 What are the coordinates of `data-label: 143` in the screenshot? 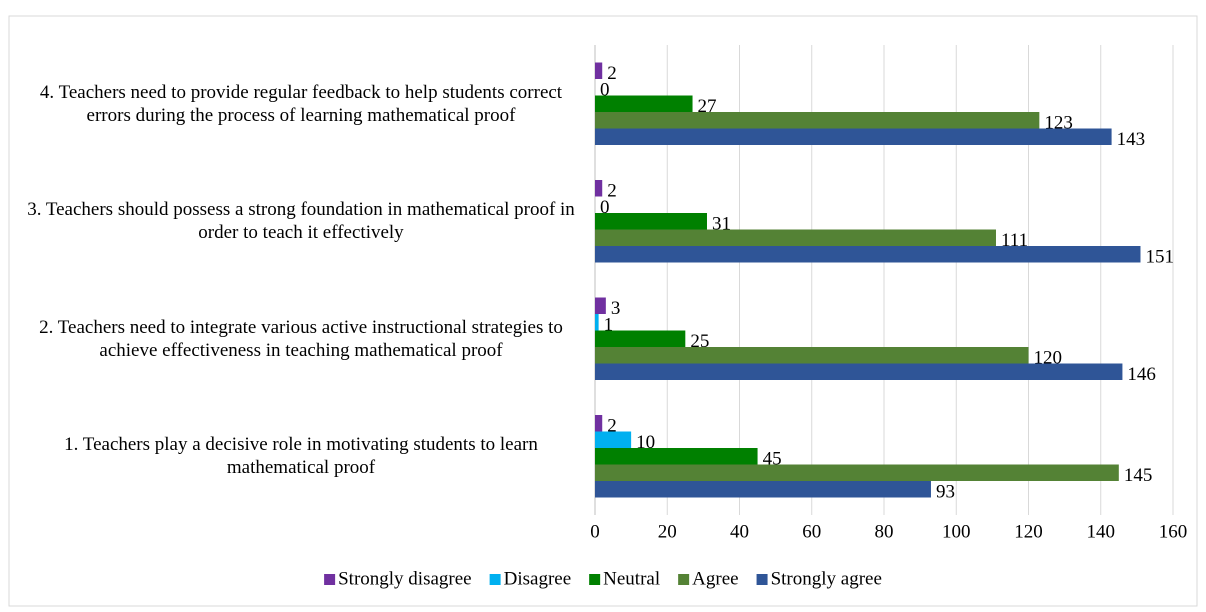 It's located at (1131, 139).